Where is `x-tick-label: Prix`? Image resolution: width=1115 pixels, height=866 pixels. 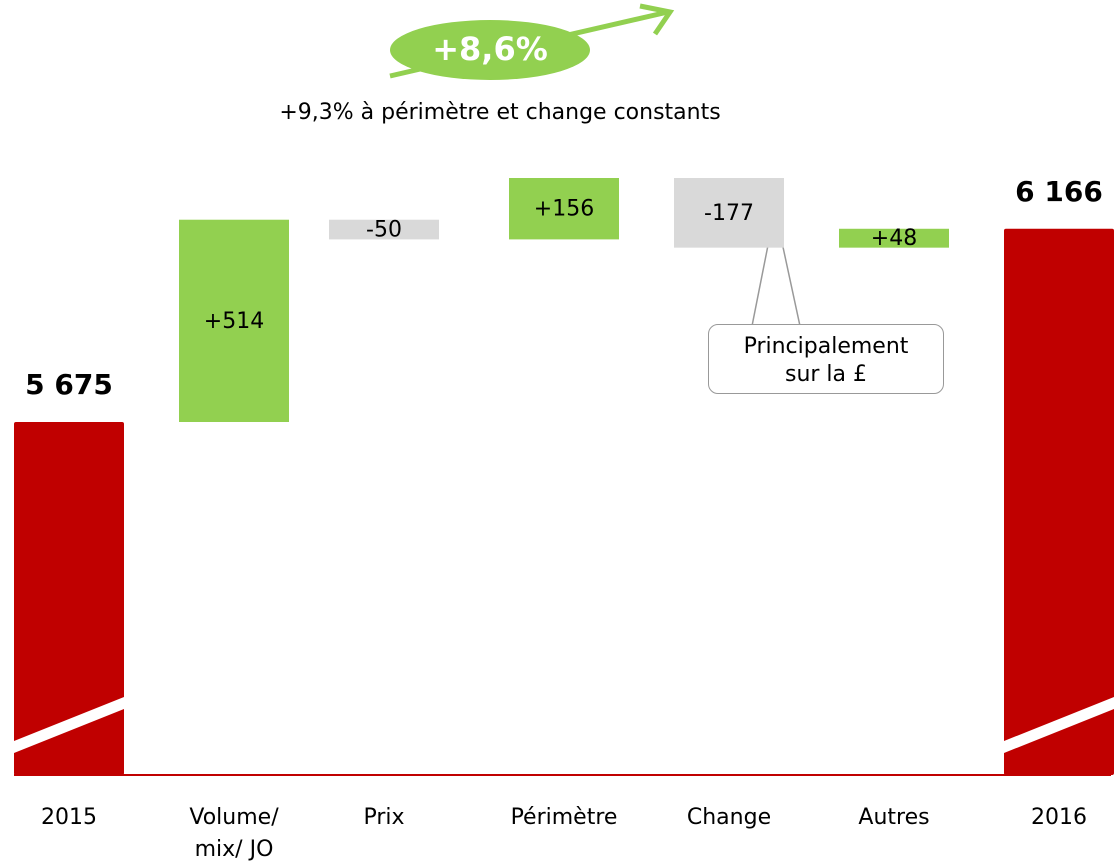
x-tick-label: Prix is located at coordinates (384, 817).